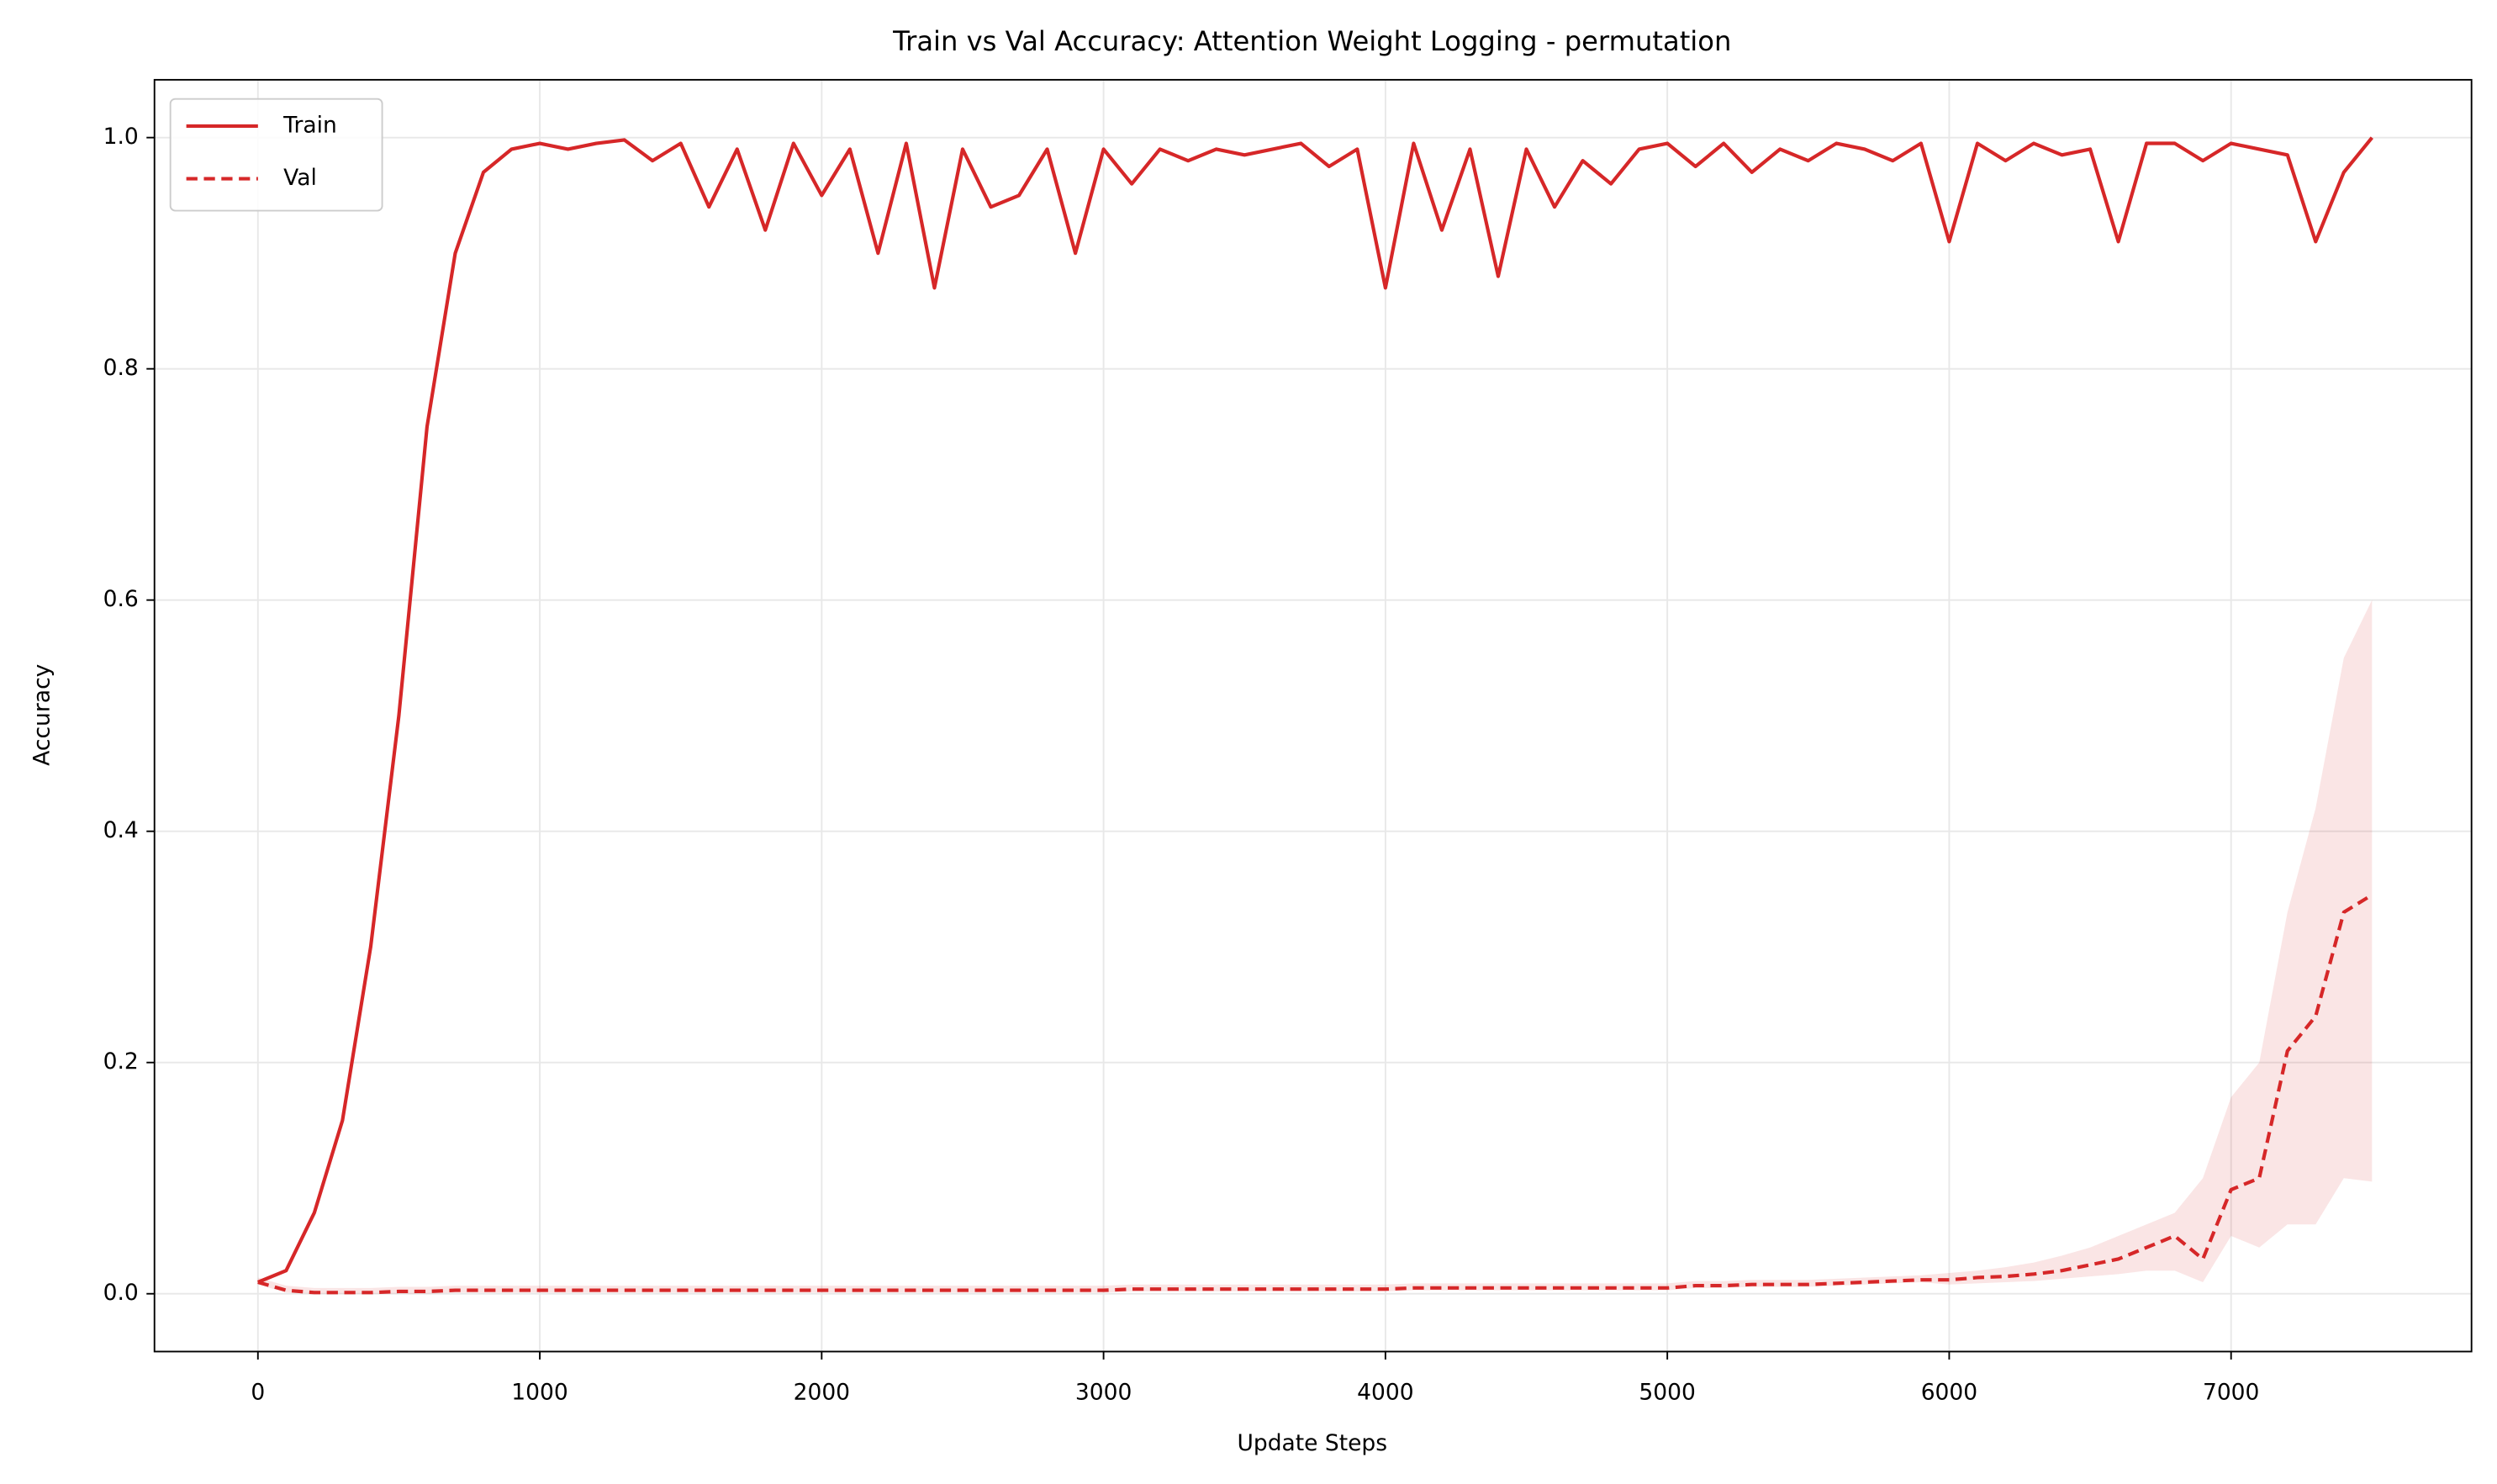 The height and width of the screenshot is (1484, 2497). Describe the element at coordinates (121, 1061) in the screenshot. I see `y-tick-label: 0.2` at that location.